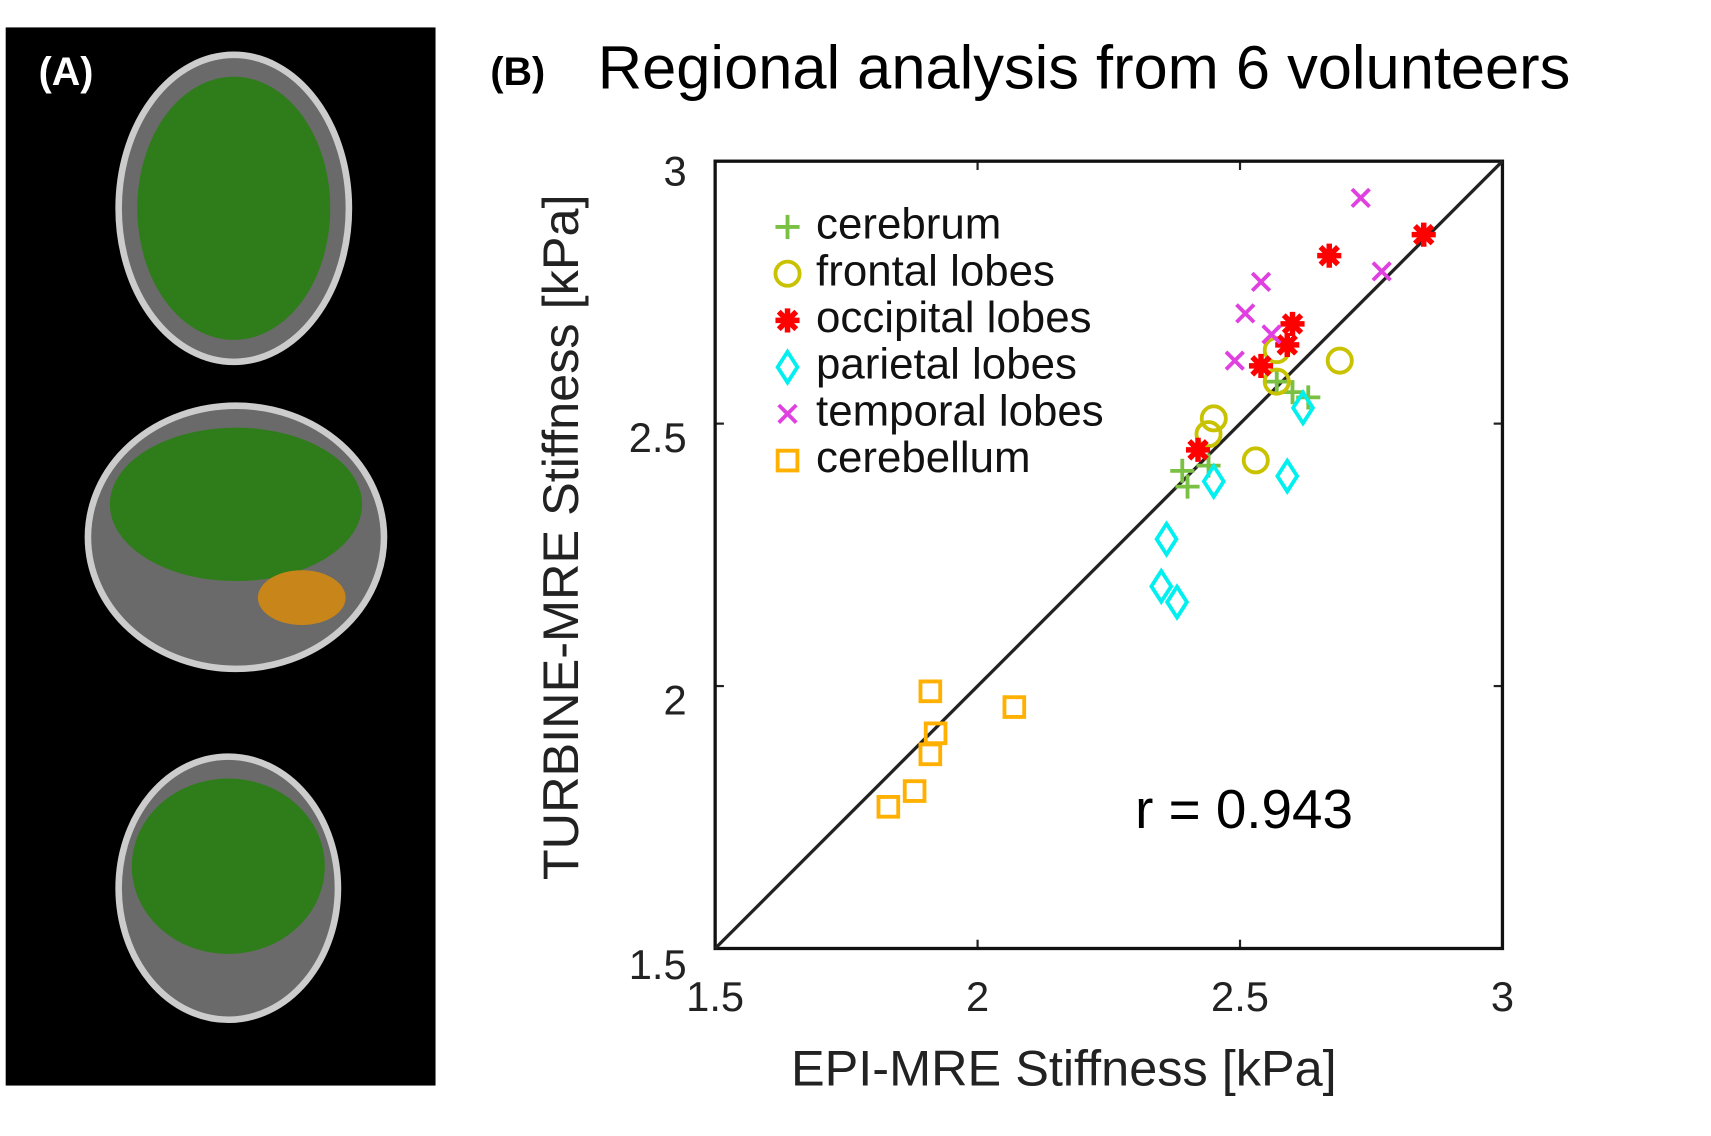 This screenshot has height=1136, width=1711. What do you see at coordinates (935, 270) in the screenshot?
I see `legend-label: frontal lobes` at bounding box center [935, 270].